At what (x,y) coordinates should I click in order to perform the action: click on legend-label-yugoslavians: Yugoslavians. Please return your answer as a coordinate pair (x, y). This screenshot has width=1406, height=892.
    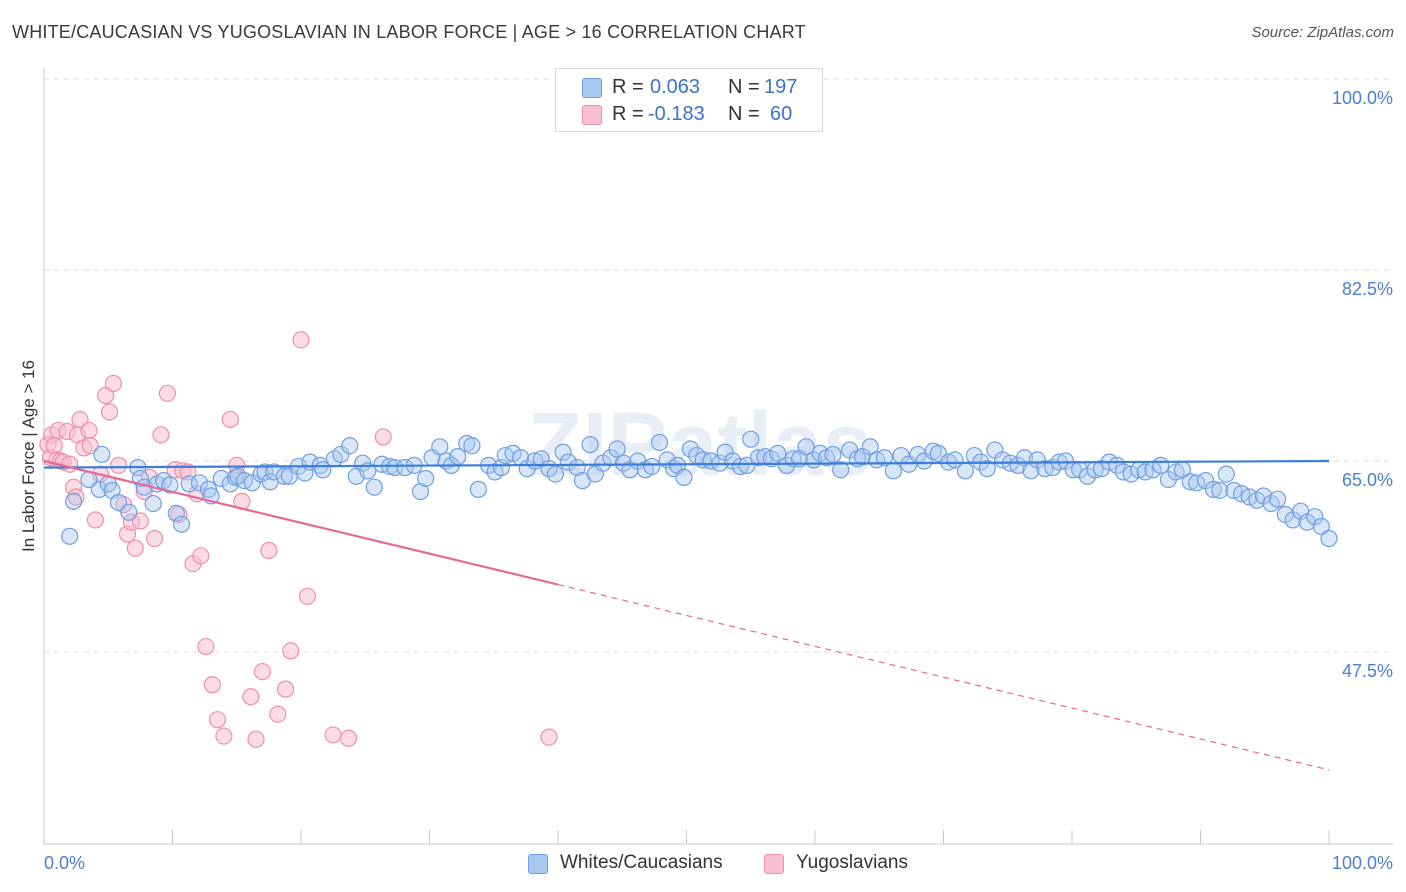
    Looking at the image, I should click on (852, 862).